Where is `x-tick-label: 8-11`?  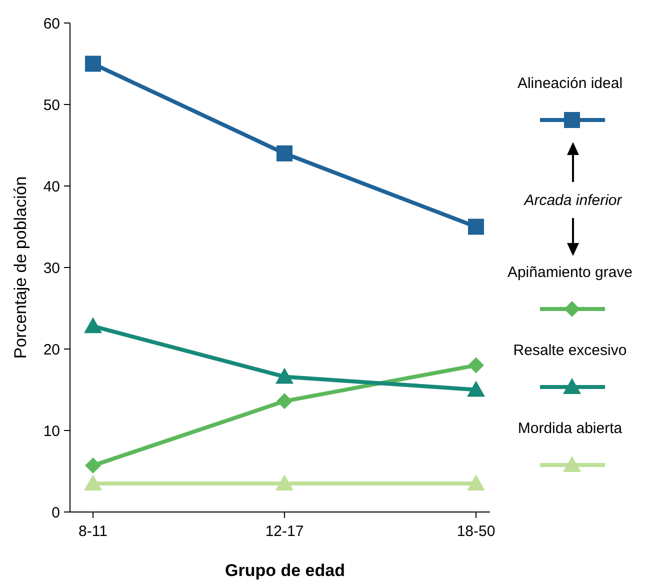 x-tick-label: 8-11 is located at coordinates (93, 531).